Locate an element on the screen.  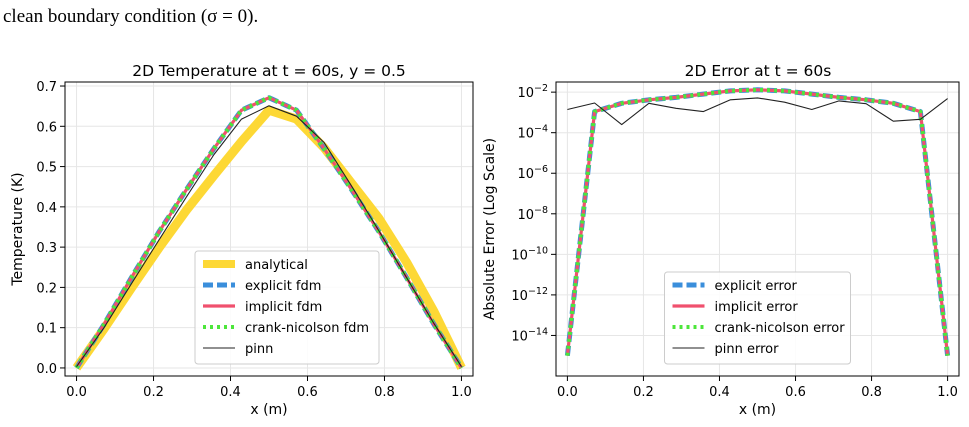
y-tick-label: 0.6 is located at coordinates (46, 127).